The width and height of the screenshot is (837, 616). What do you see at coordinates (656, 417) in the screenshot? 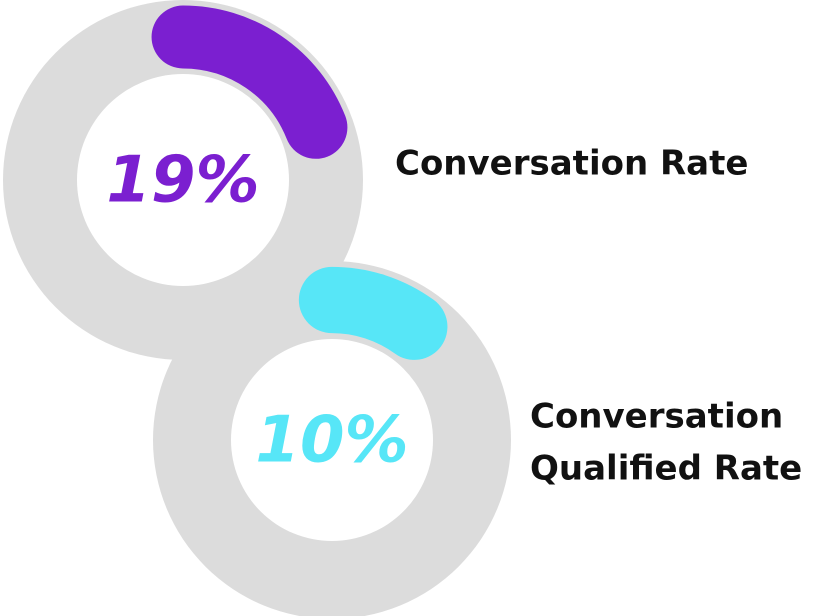
I see `metric-label: Conversation` at bounding box center [656, 417].